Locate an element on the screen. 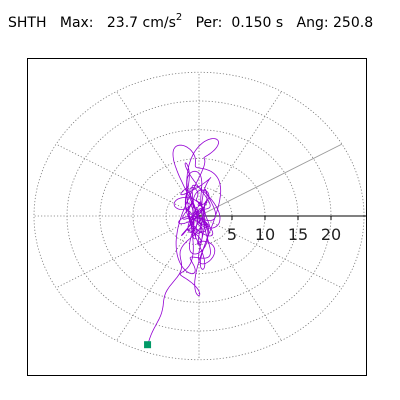 The height and width of the screenshot is (400, 400). max-unit: cm/s is located at coordinates (159, 23).